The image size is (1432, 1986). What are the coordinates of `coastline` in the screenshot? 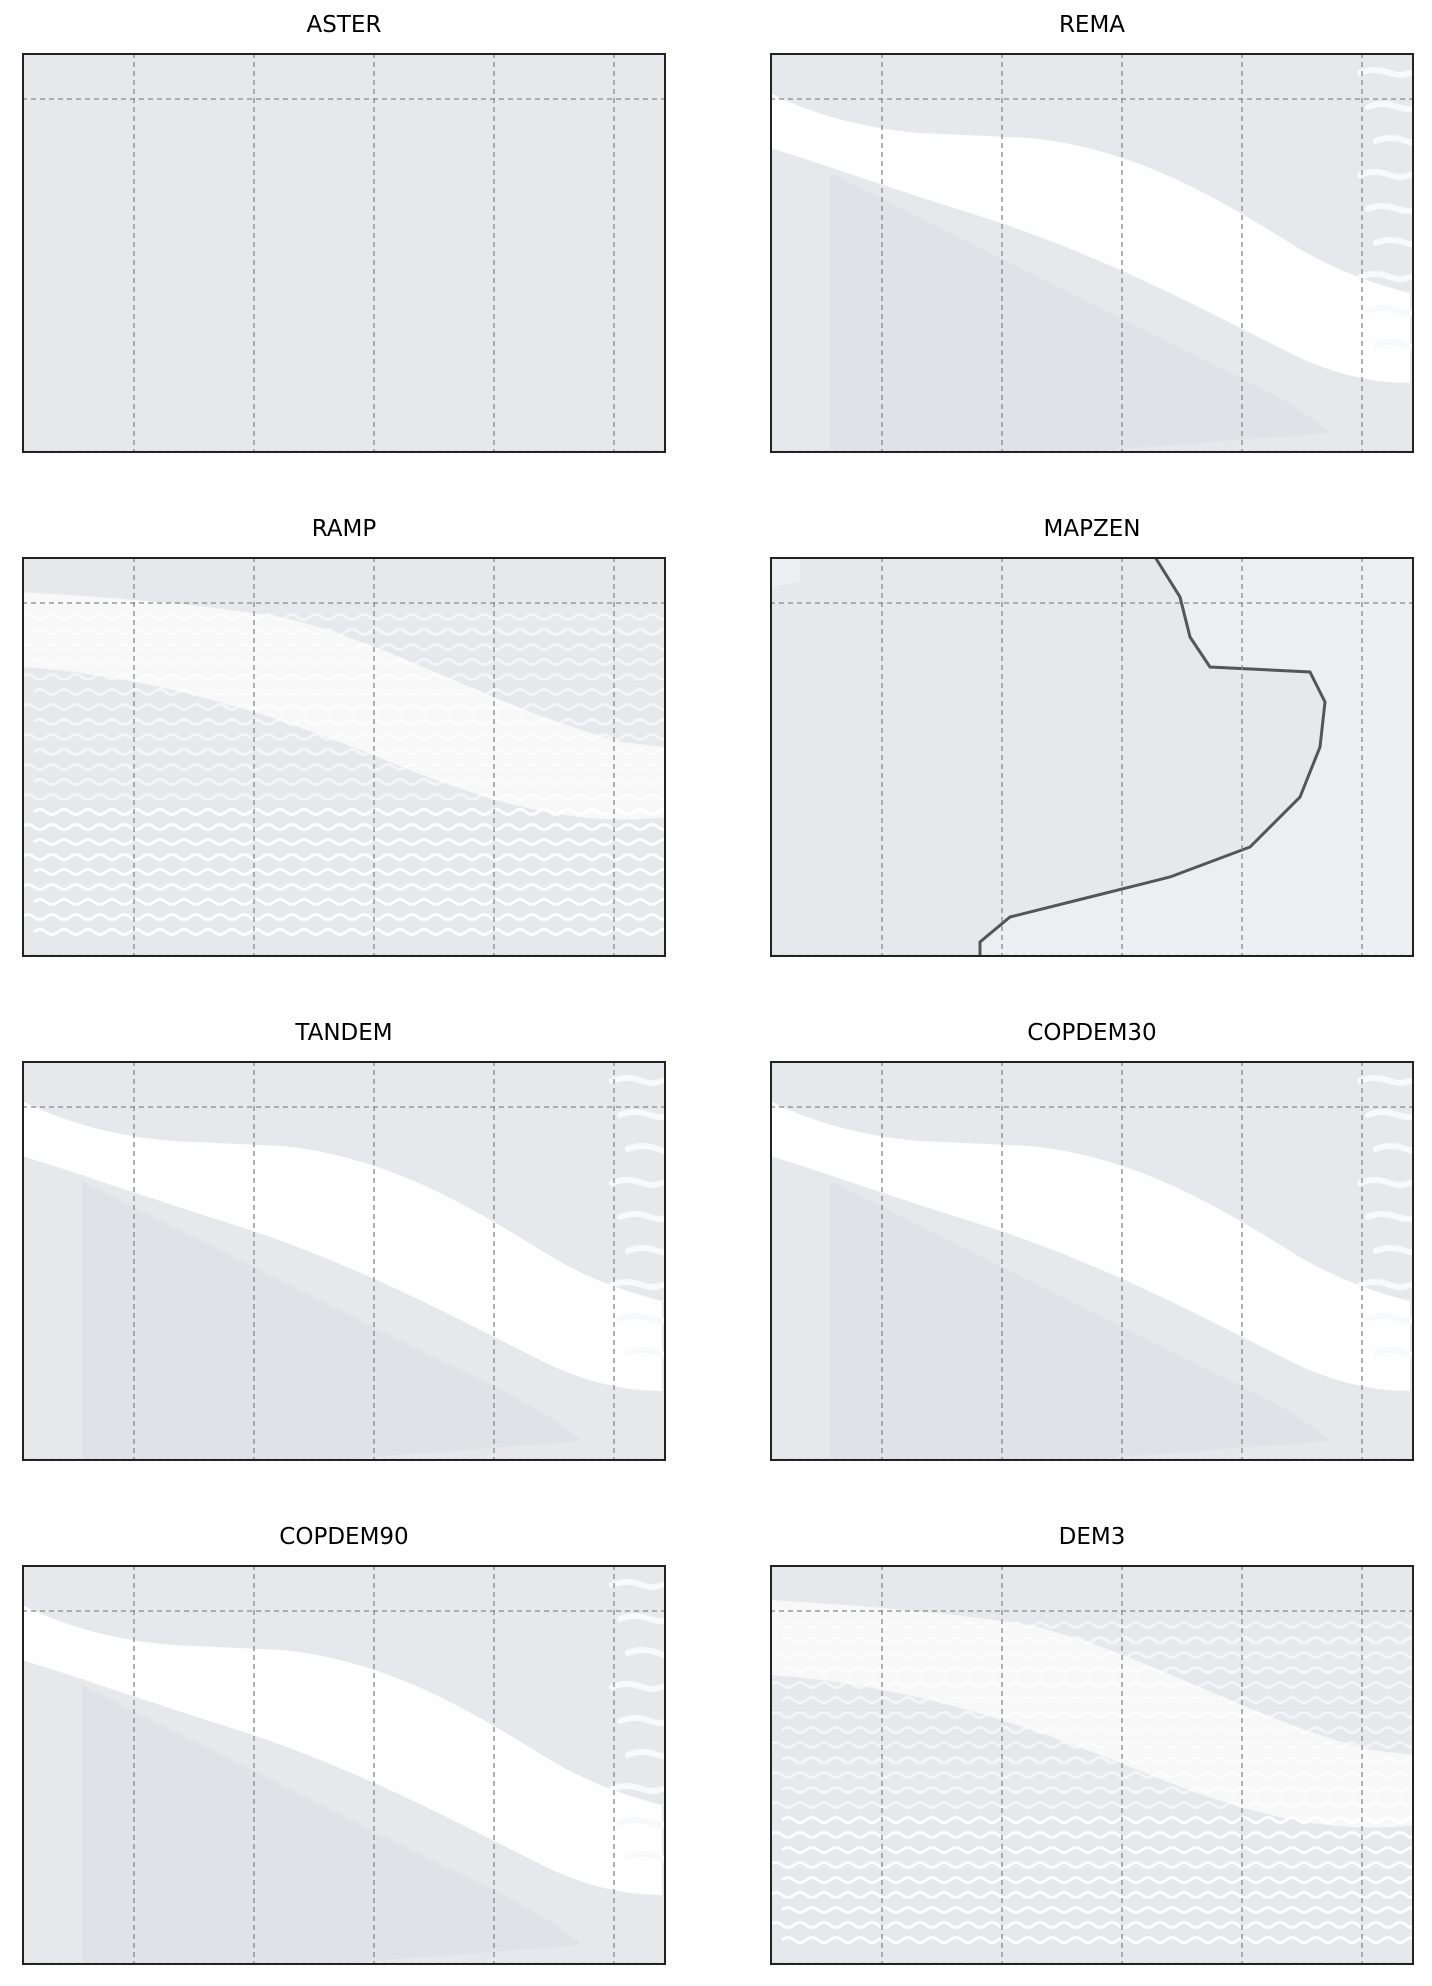 It's located at (1152, 757).